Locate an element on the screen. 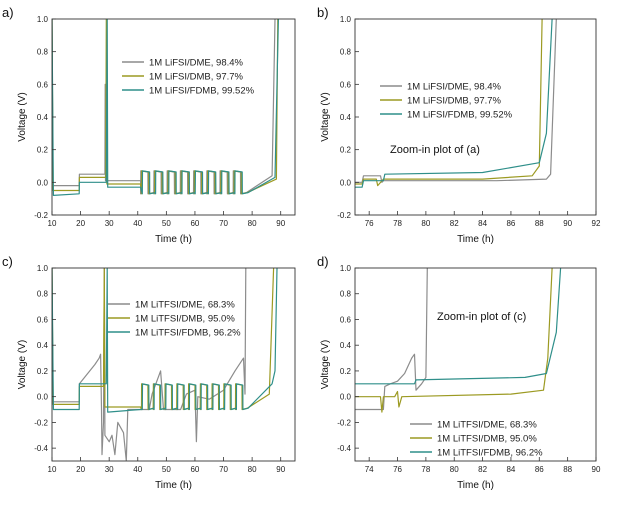  annotation: Zoom-in plot of (a) is located at coordinates (435, 150).